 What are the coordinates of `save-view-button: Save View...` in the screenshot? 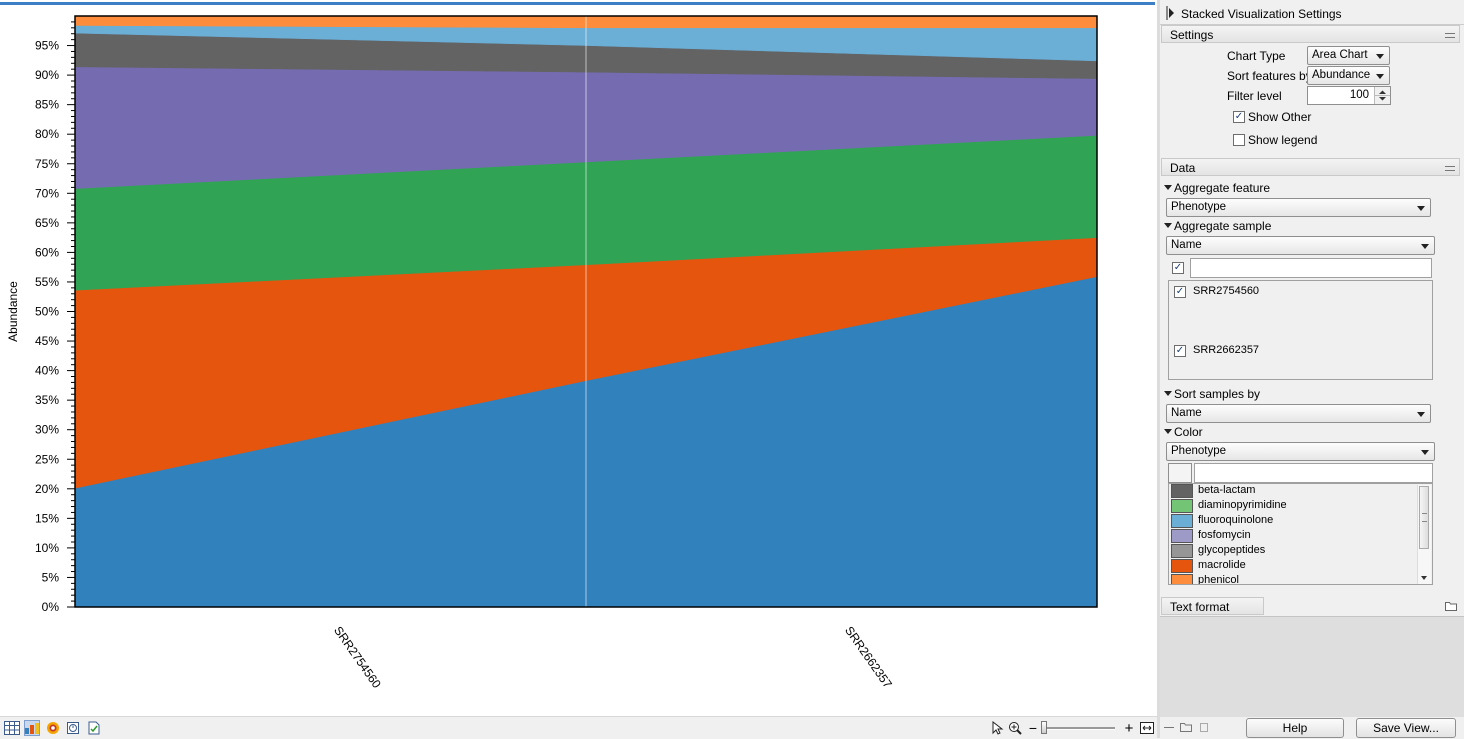 It's located at (1406, 728).